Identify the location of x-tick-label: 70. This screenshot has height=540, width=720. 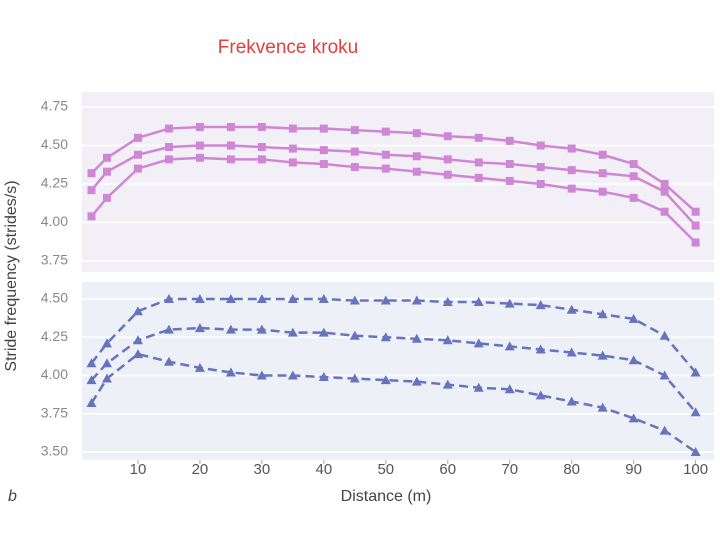
(509, 469).